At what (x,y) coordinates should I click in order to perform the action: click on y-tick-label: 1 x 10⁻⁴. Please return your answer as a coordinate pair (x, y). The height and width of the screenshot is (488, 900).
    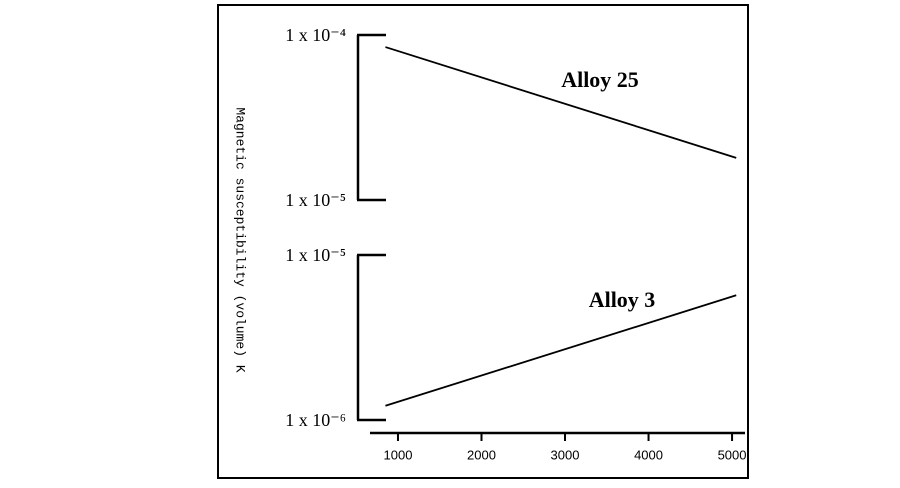
    Looking at the image, I should click on (315, 35).